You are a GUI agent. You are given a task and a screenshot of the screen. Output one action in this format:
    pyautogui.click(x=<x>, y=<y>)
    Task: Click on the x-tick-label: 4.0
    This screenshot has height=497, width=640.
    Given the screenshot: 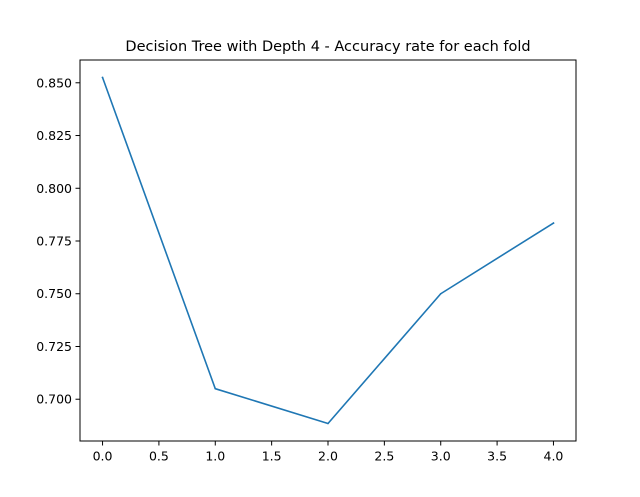 What is the action you would take?
    pyautogui.click(x=554, y=456)
    